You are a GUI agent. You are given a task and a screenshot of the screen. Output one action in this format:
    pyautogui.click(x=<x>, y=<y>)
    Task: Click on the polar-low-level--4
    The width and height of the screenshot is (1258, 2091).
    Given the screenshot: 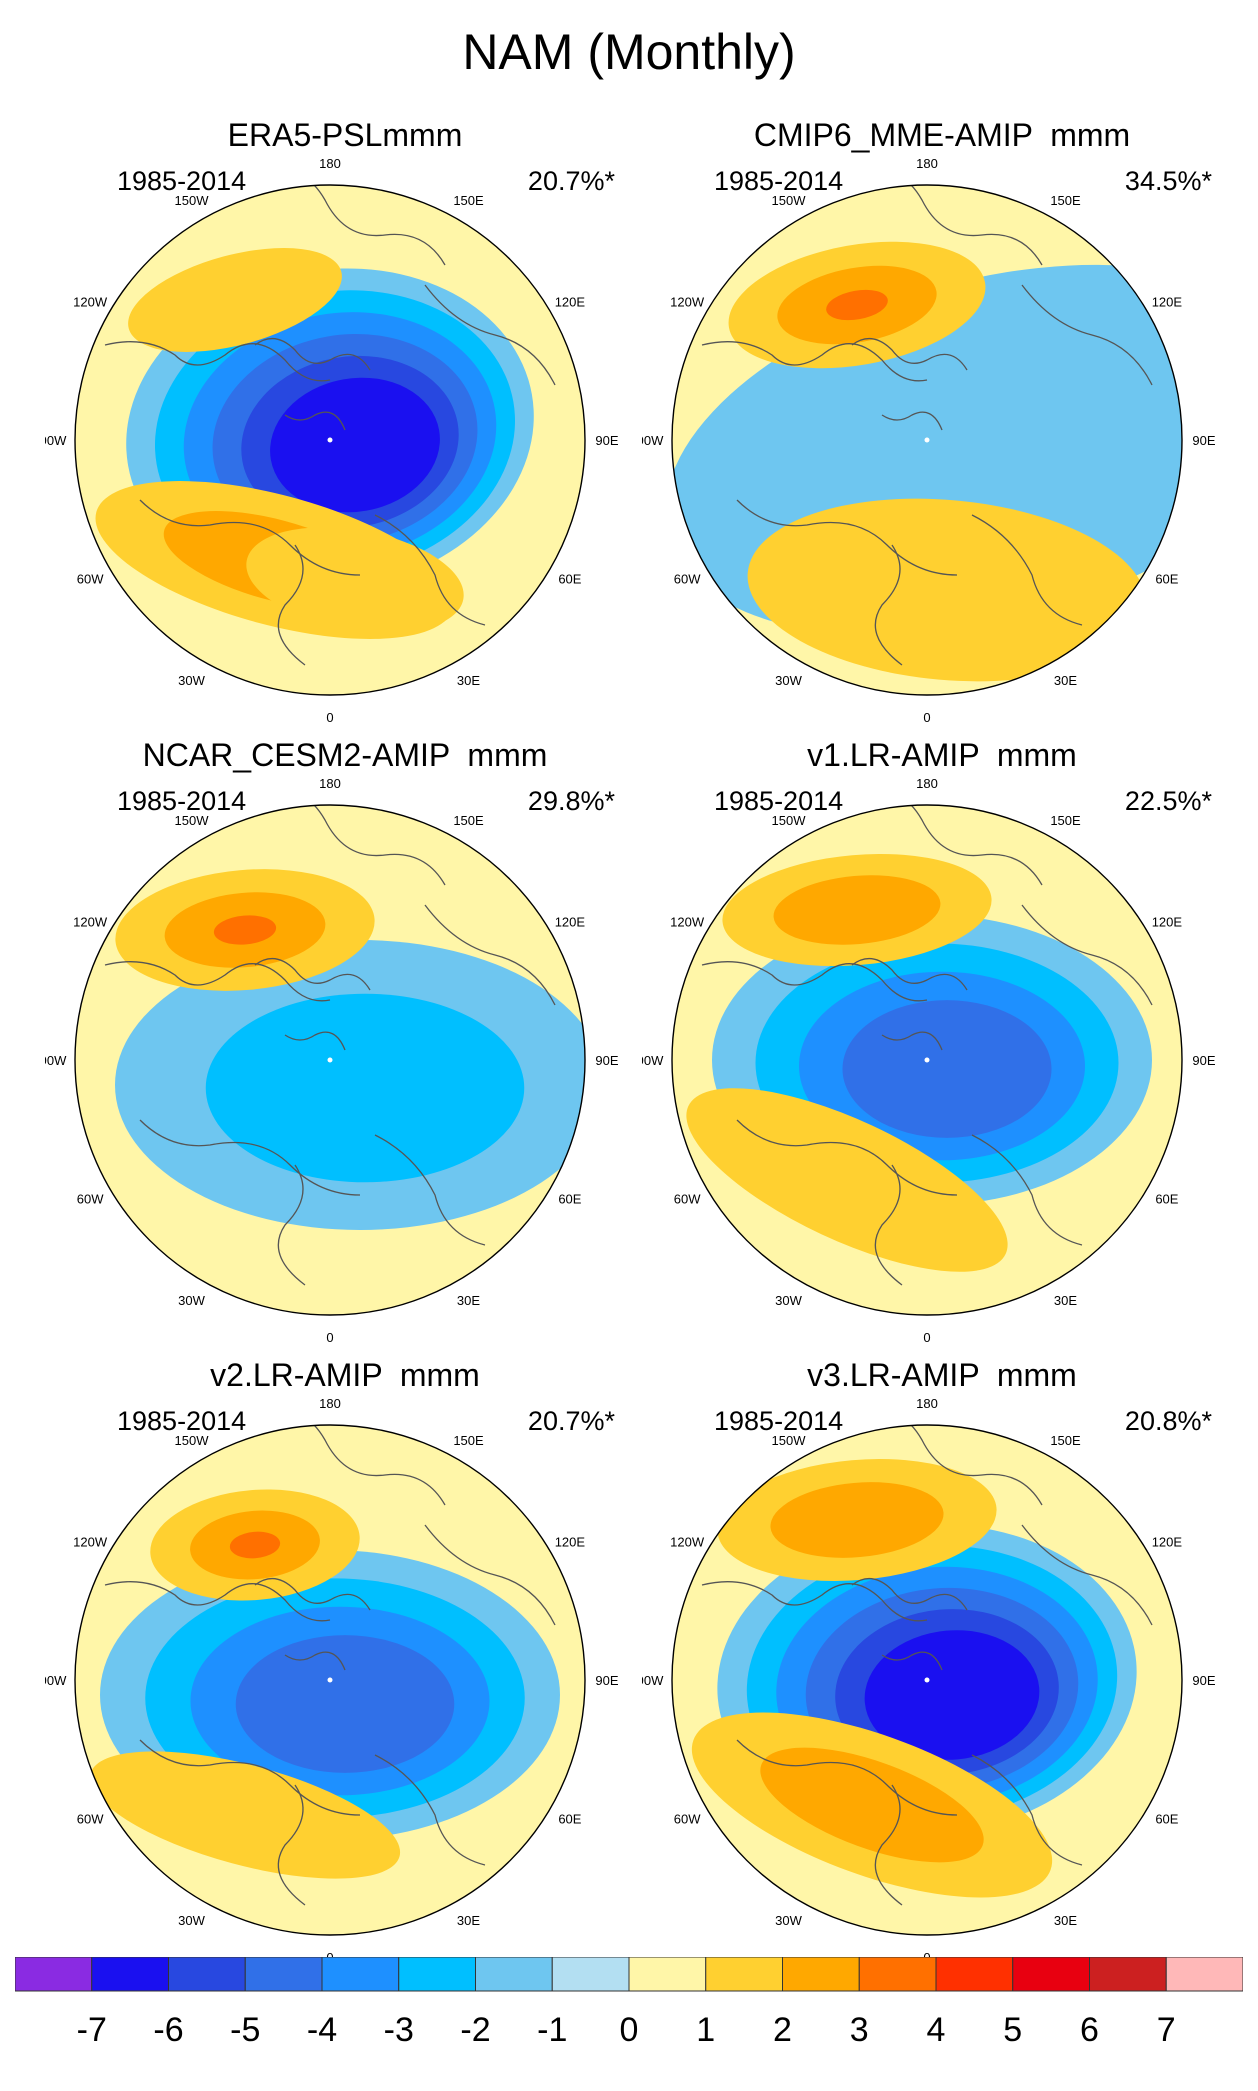 What is the action you would take?
    pyautogui.click(x=345, y=1704)
    